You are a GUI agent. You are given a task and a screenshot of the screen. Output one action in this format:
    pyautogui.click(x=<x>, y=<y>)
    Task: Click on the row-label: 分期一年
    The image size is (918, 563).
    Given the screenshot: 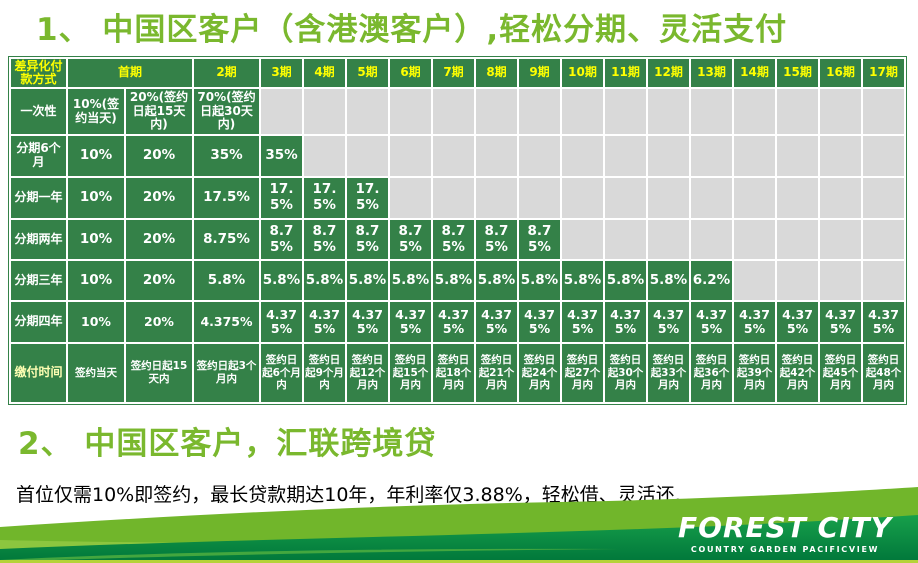 What is the action you would take?
    pyautogui.click(x=38, y=198)
    